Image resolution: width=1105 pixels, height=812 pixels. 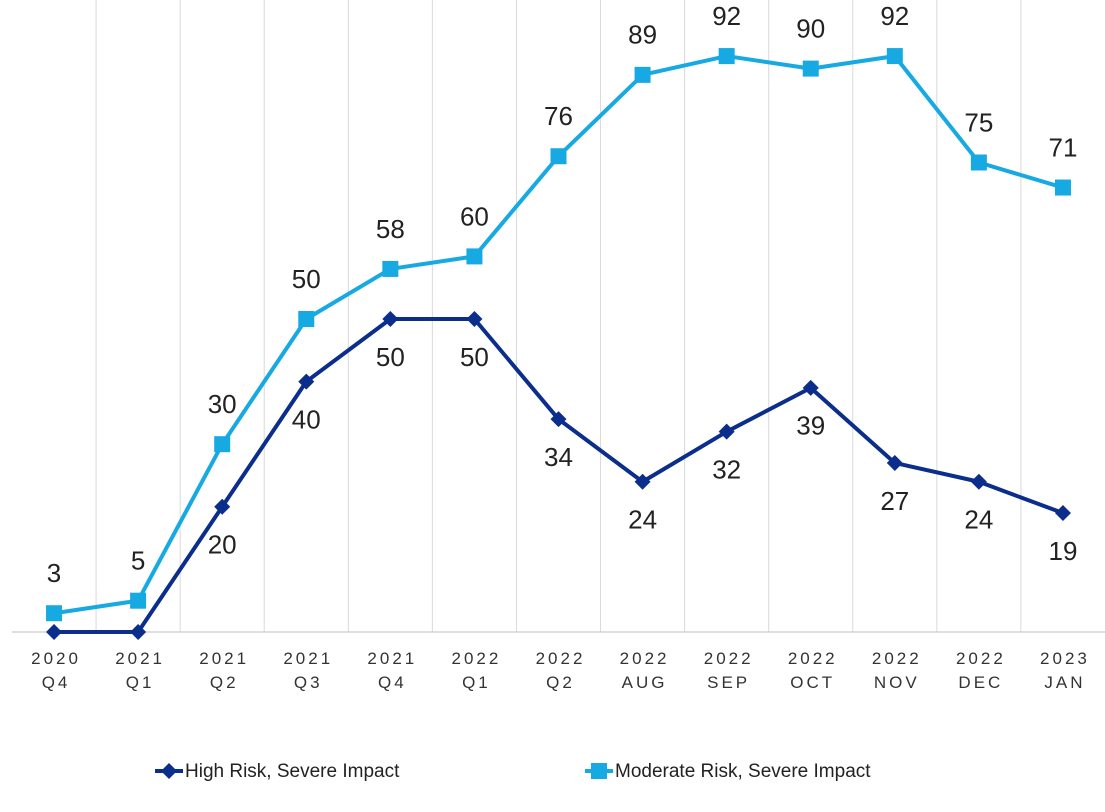 What do you see at coordinates (1063, 551) in the screenshot?
I see `data-label: 19` at bounding box center [1063, 551].